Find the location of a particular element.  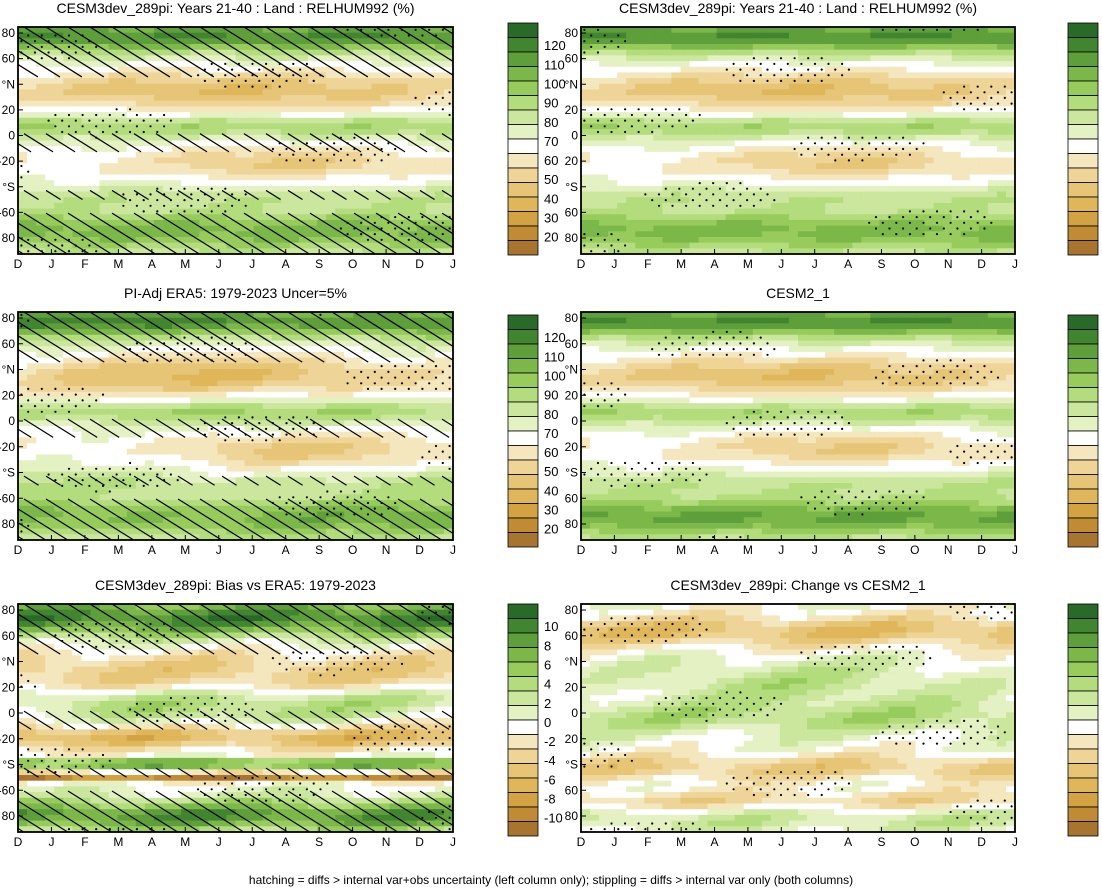

stippling is located at coordinates (235, 140).